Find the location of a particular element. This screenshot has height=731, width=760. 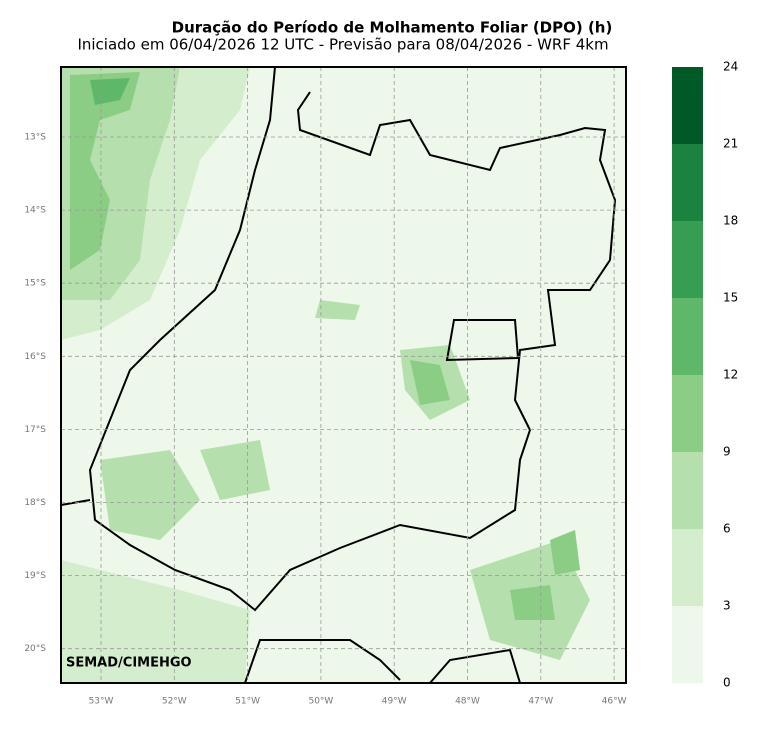

colorbar-tick-label: 3 is located at coordinates (727, 606).